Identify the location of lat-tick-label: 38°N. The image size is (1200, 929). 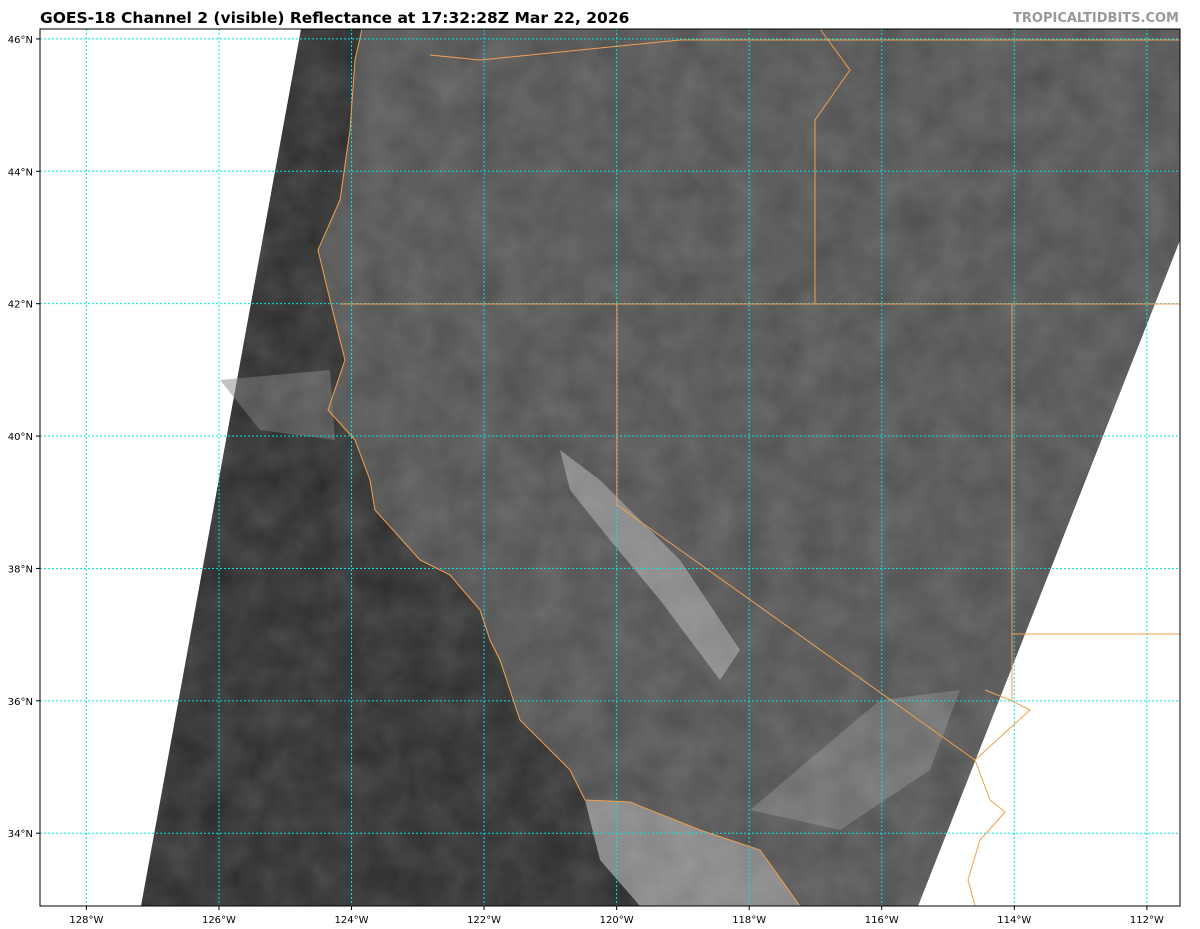
(20, 569).